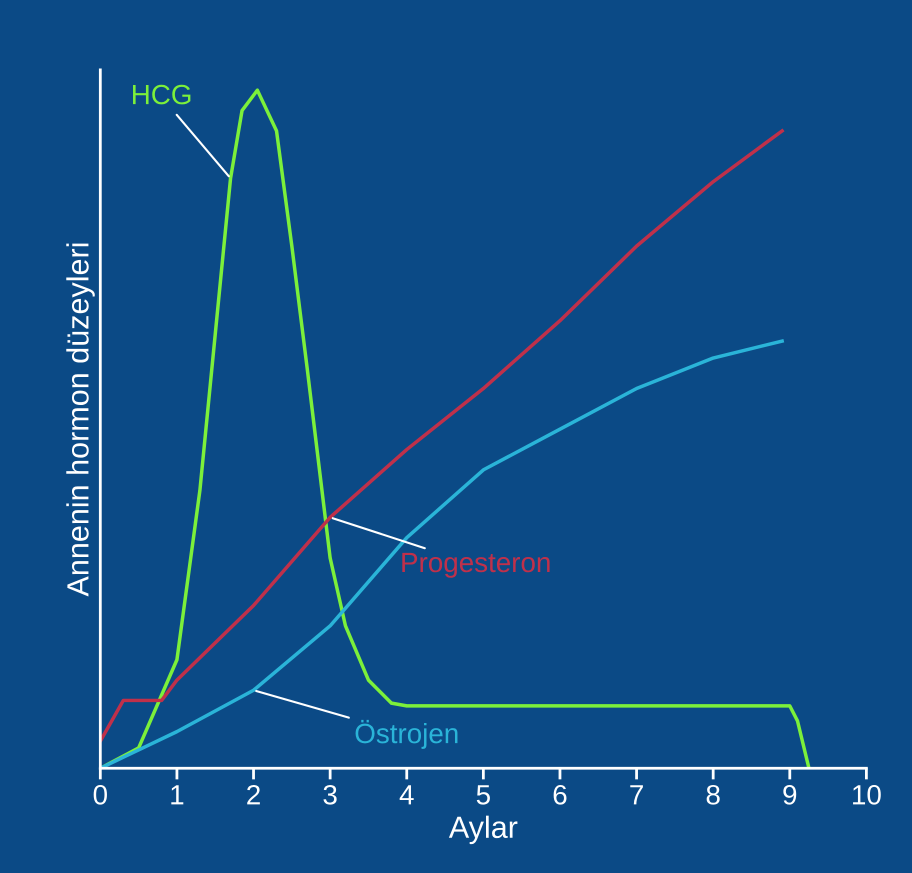  Describe the element at coordinates (483, 830) in the screenshot. I see `x-axis-title: Aylar` at that location.